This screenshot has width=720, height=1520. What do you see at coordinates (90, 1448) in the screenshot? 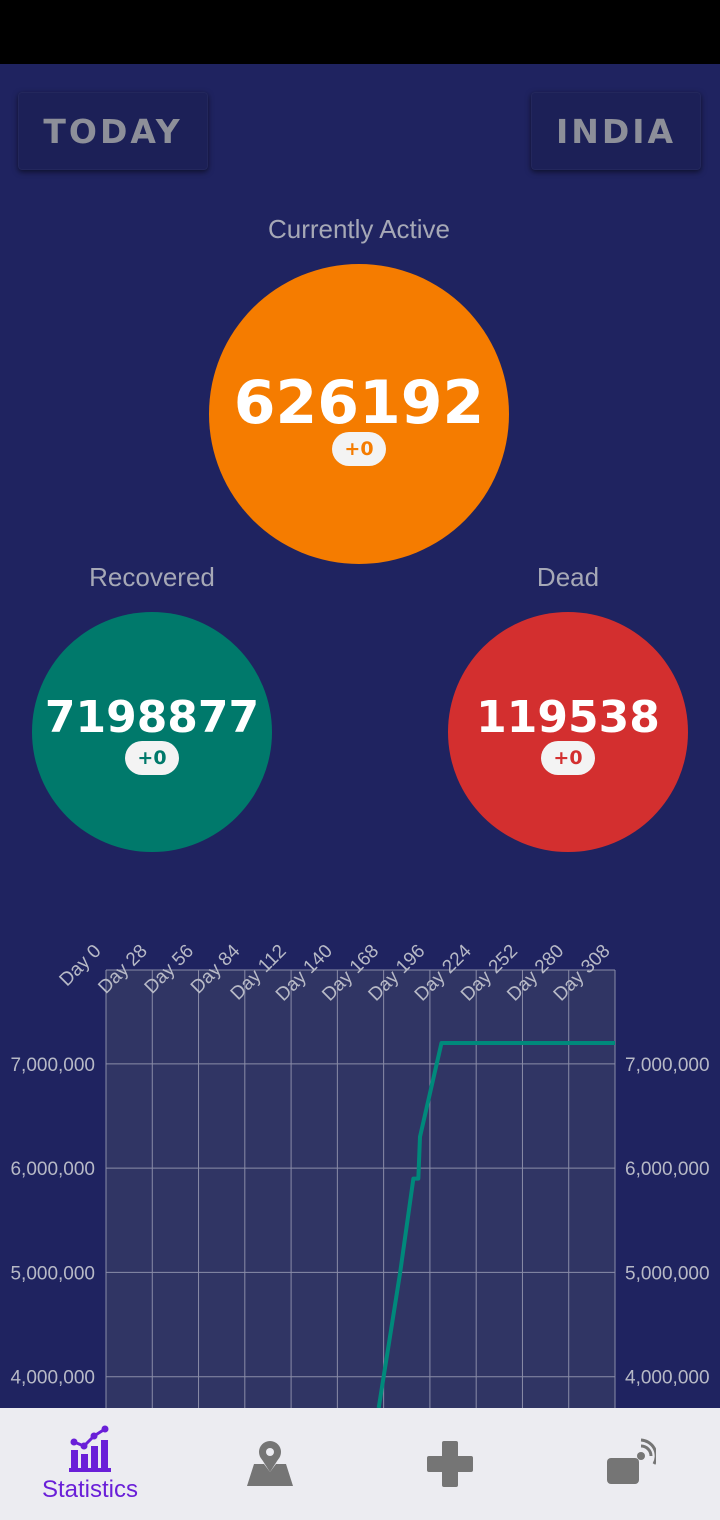
I see `bar-chart-icon` at bounding box center [90, 1448].